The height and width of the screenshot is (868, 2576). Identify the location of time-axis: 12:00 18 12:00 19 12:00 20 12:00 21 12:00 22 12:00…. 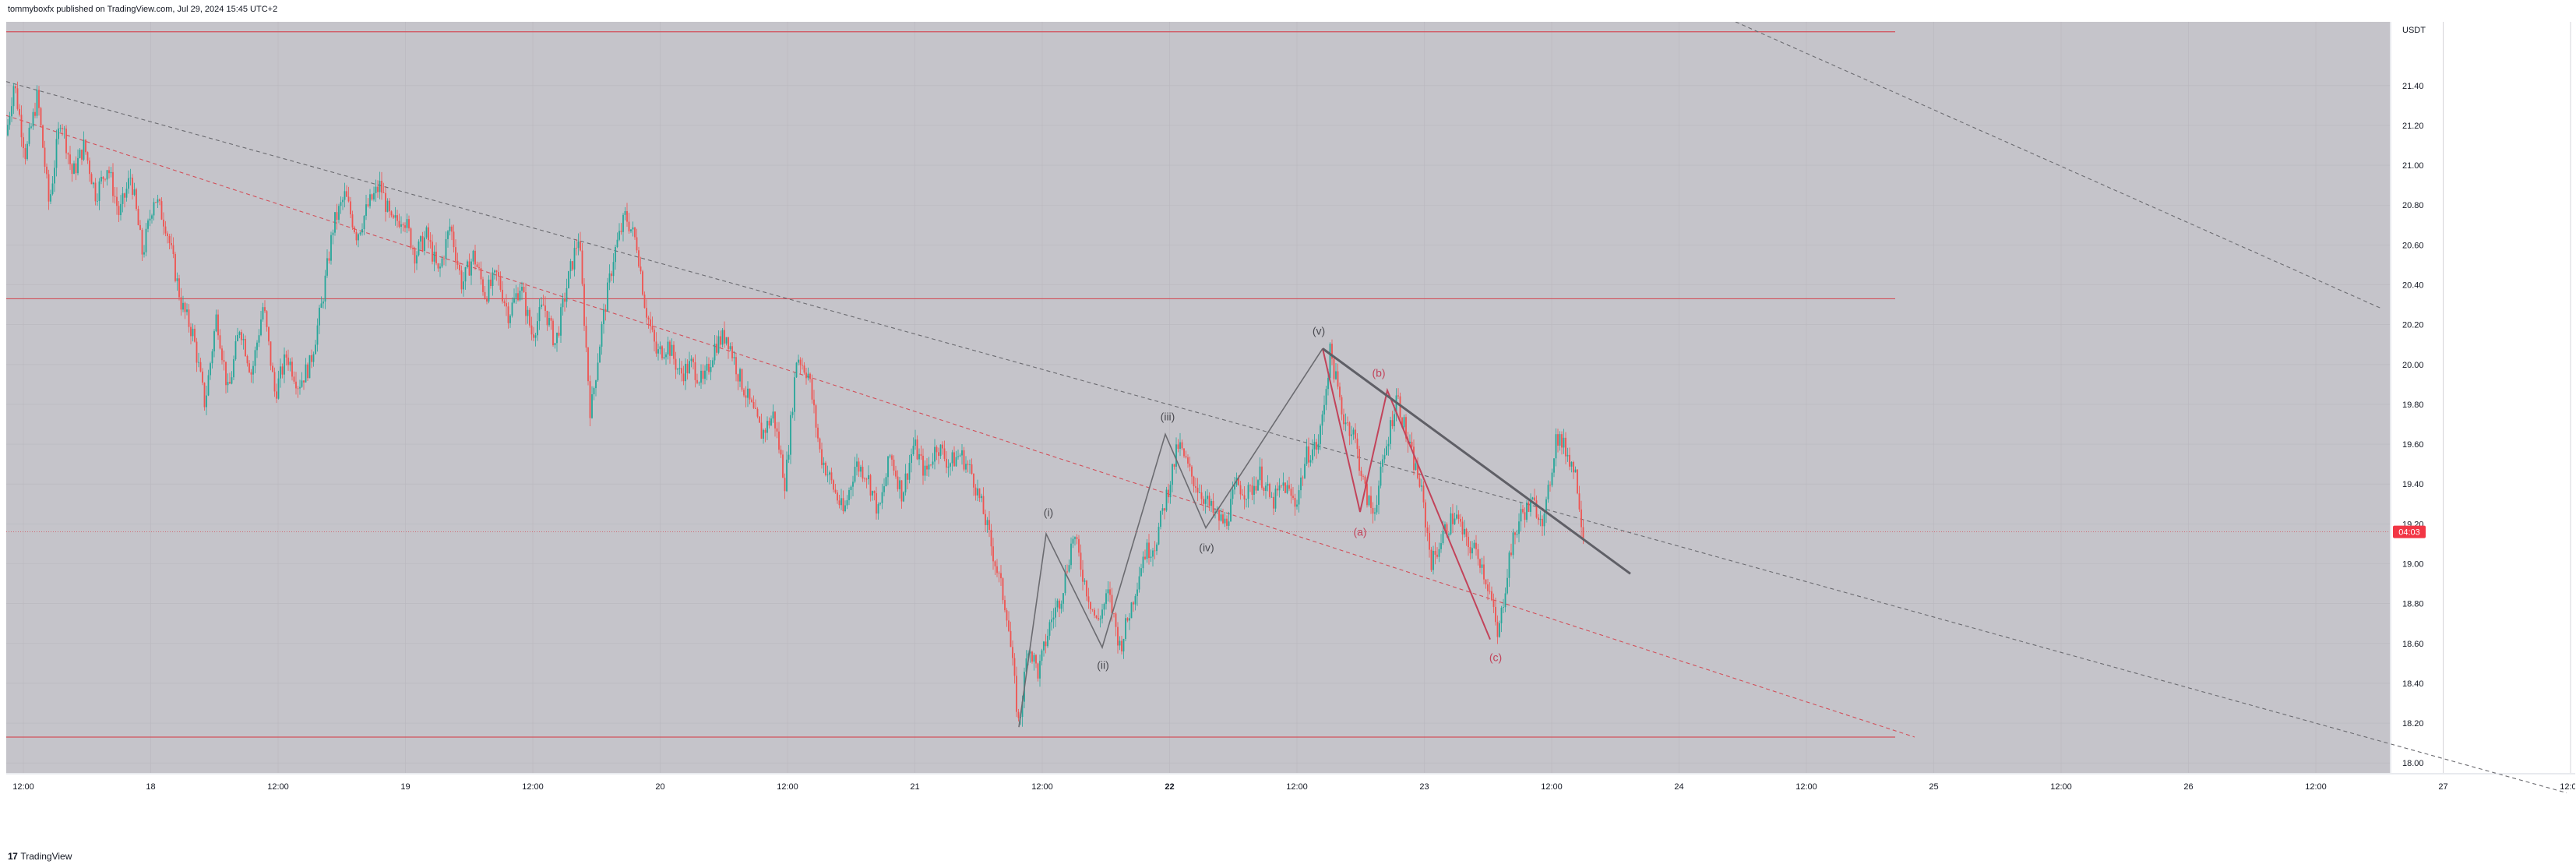
(1294, 787).